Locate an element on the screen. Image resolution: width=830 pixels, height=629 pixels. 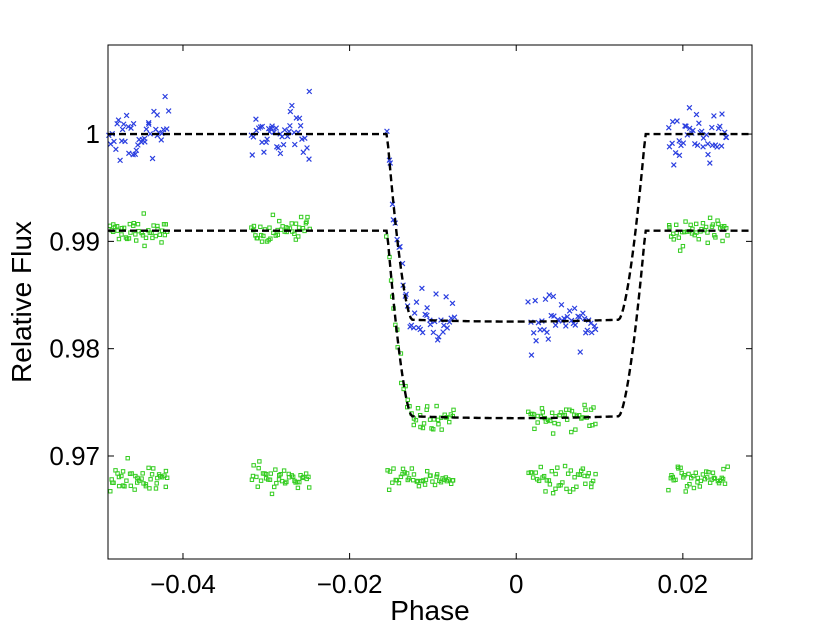
y-tick-label: 0.99 is located at coordinates (74, 241).